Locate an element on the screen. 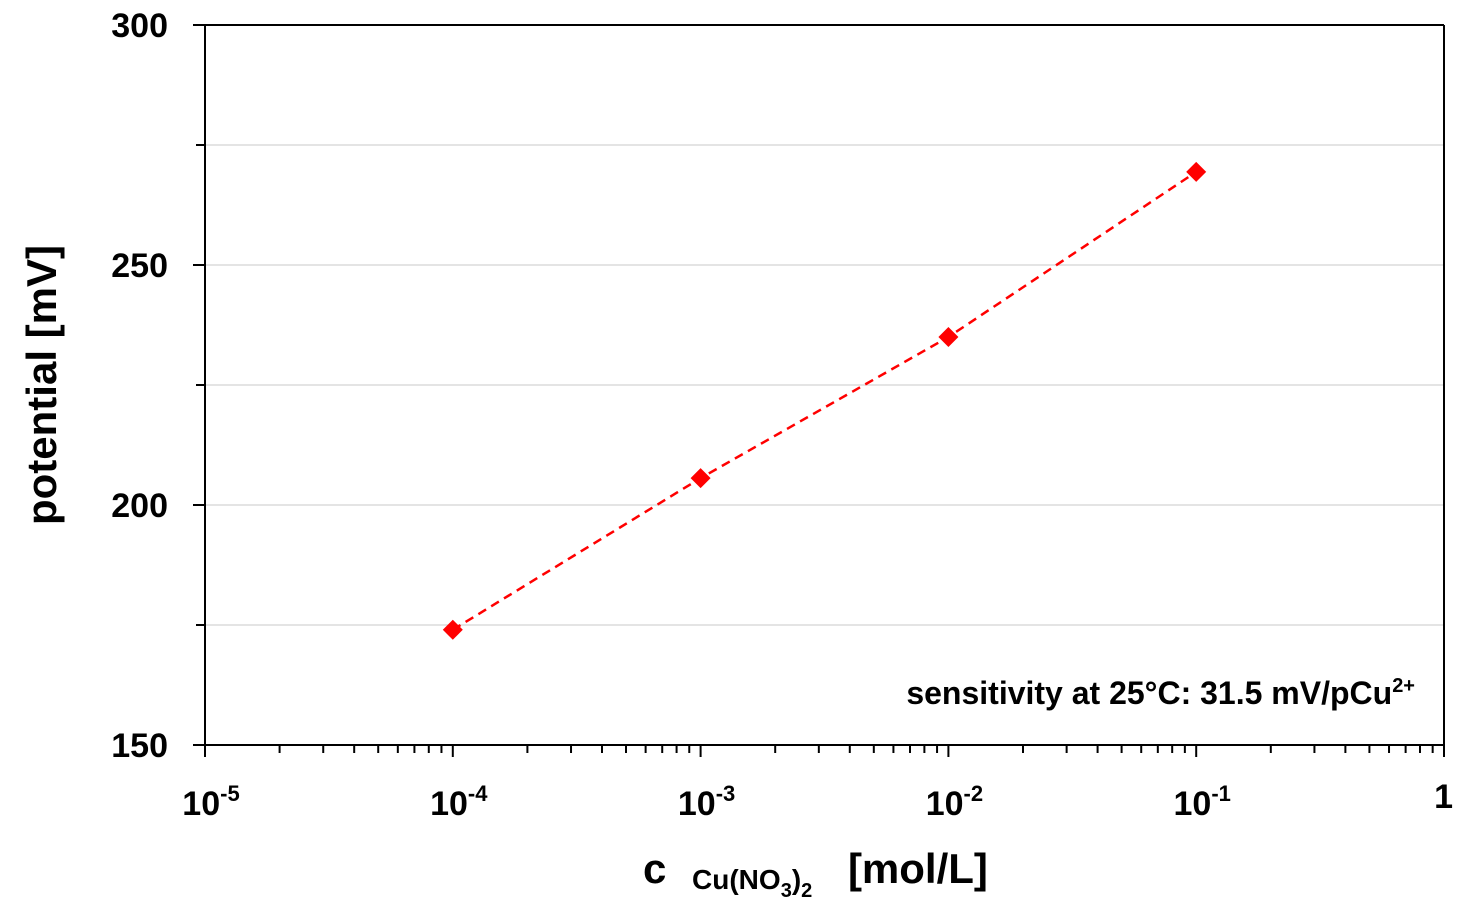 Image resolution: width=1464 pixels, height=911 pixels. x-tick-label-base: 1 is located at coordinates (1443, 797).